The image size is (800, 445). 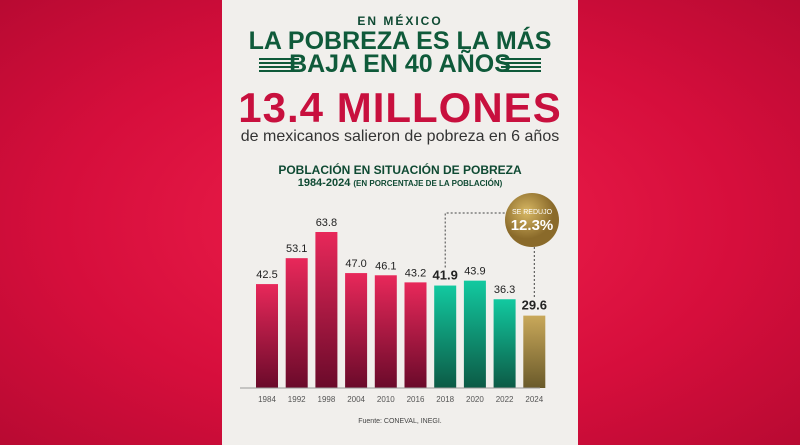 What do you see at coordinates (279, 65) in the screenshot?
I see `stripes-left-decoration` at bounding box center [279, 65].